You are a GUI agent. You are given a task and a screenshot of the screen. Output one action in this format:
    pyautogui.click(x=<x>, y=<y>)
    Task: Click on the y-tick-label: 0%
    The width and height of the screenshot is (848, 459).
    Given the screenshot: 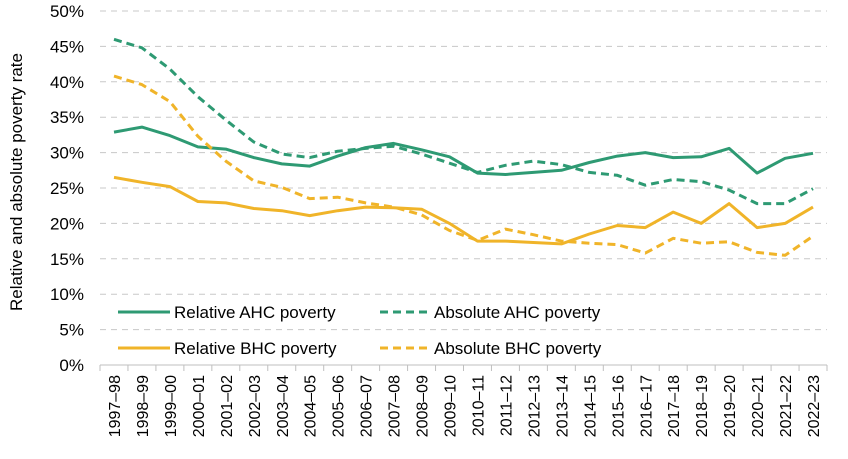 What is the action you would take?
    pyautogui.click(x=71, y=365)
    